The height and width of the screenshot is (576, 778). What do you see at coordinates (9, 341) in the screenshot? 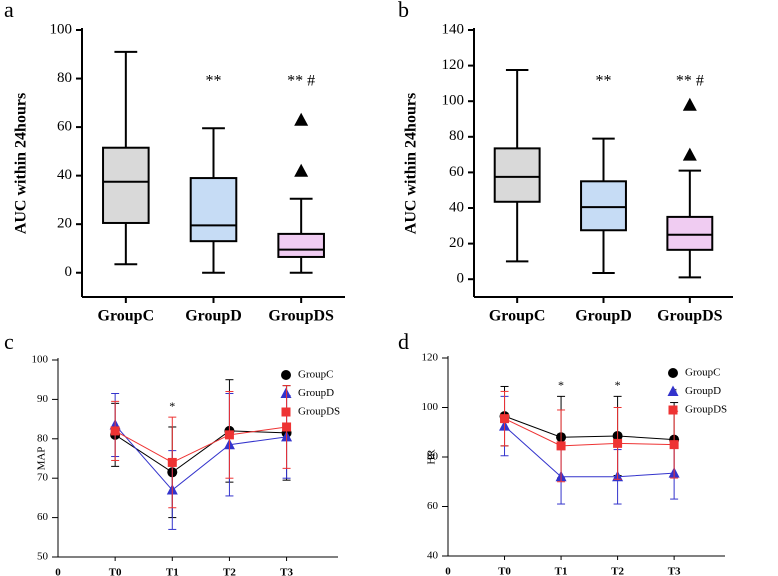
I see `panel-label: c` at bounding box center [9, 341].